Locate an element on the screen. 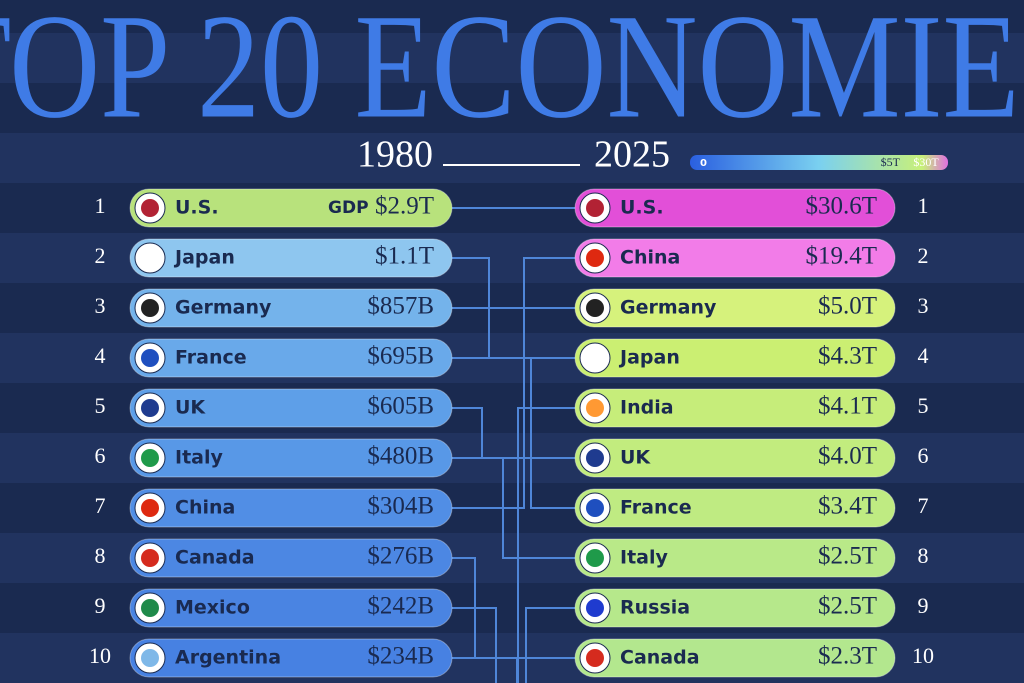 The width and height of the screenshot is (1024, 683). gdp-value: $2.3T is located at coordinates (847, 656).